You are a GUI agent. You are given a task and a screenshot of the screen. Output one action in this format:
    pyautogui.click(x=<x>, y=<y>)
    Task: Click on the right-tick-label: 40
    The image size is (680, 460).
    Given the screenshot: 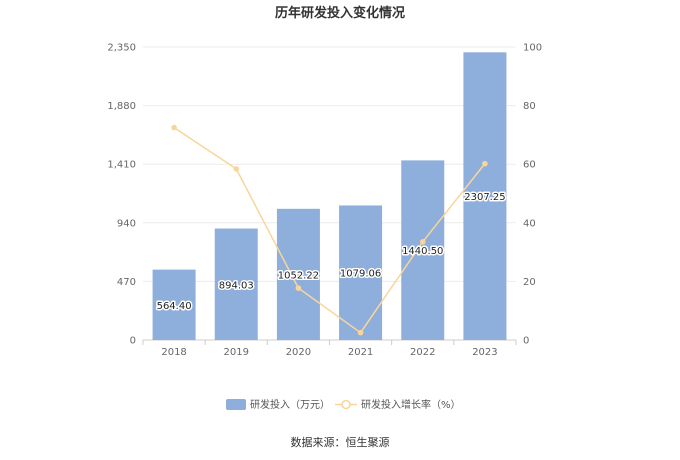 What is the action you would take?
    pyautogui.click(x=529, y=223)
    